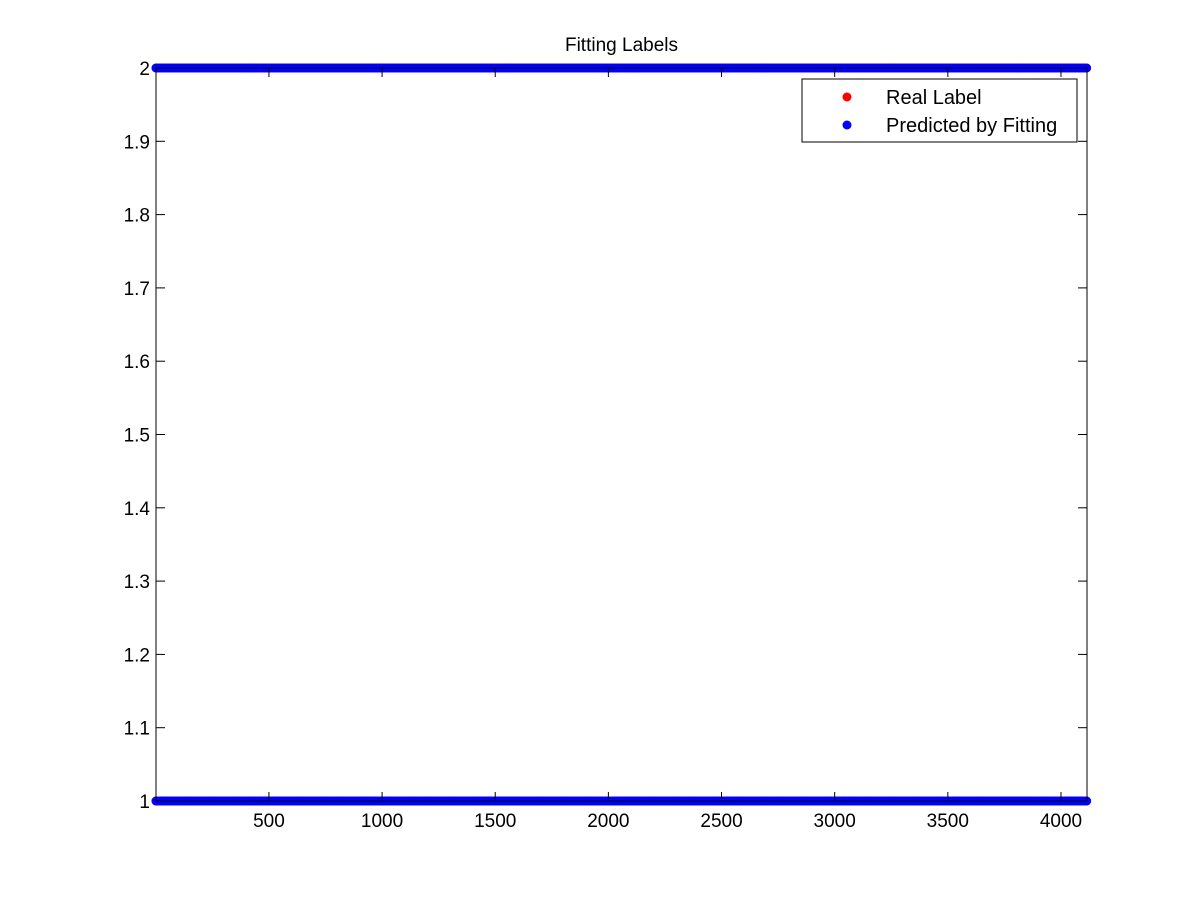 Image resolution: width=1200 pixels, height=900 pixels. I want to click on legend-box, so click(939, 110).